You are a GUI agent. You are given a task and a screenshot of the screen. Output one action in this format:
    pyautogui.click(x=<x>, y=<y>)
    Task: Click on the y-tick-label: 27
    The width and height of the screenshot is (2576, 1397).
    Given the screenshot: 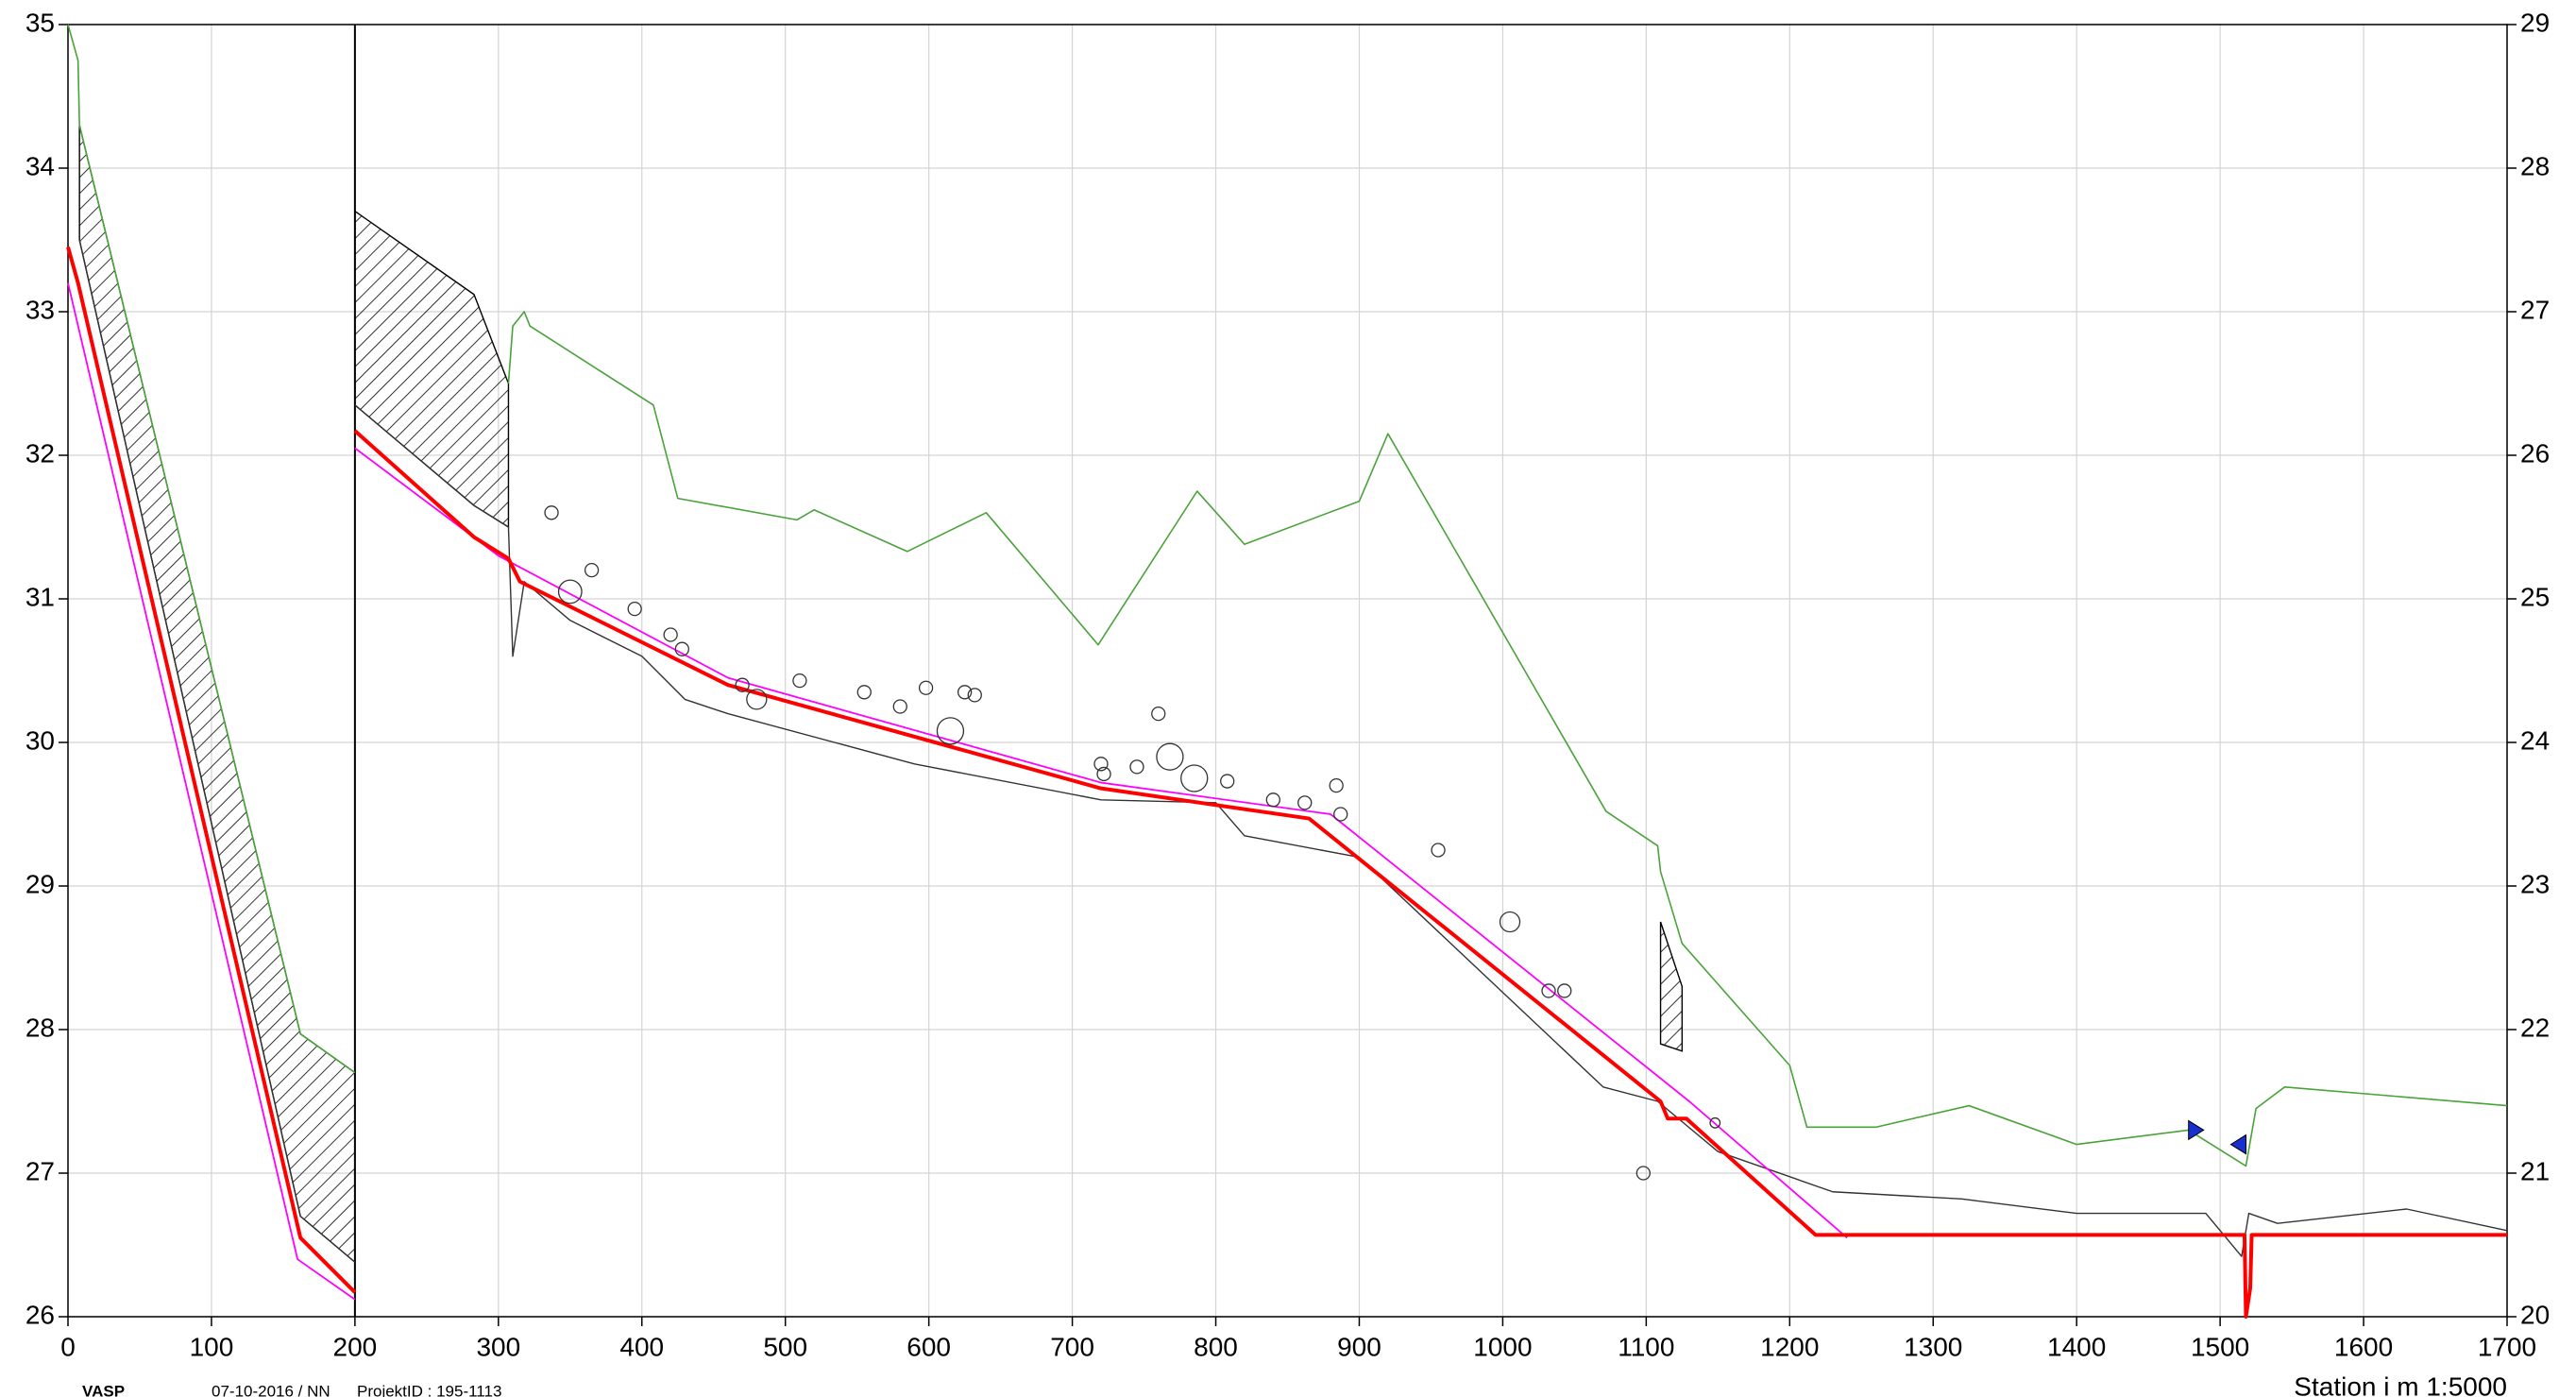 What is the action you would take?
    pyautogui.click(x=40, y=1170)
    